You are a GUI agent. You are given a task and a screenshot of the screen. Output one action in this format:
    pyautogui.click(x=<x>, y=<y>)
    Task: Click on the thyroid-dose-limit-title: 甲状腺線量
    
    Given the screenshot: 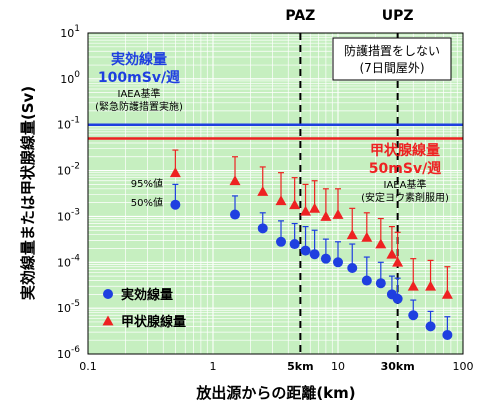 What is the action you would take?
    pyautogui.click(x=405, y=150)
    